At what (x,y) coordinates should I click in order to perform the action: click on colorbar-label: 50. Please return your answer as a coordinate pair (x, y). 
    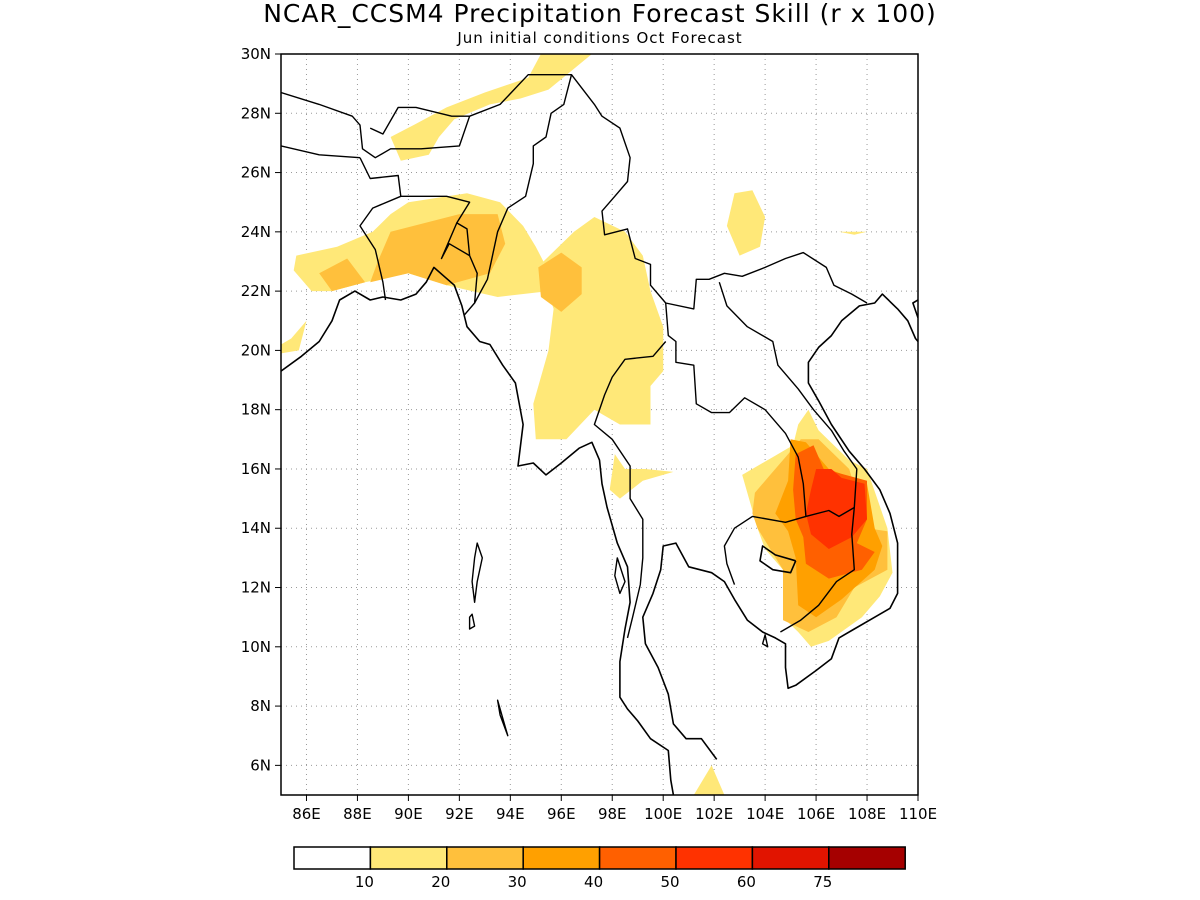
    Looking at the image, I should click on (669, 882).